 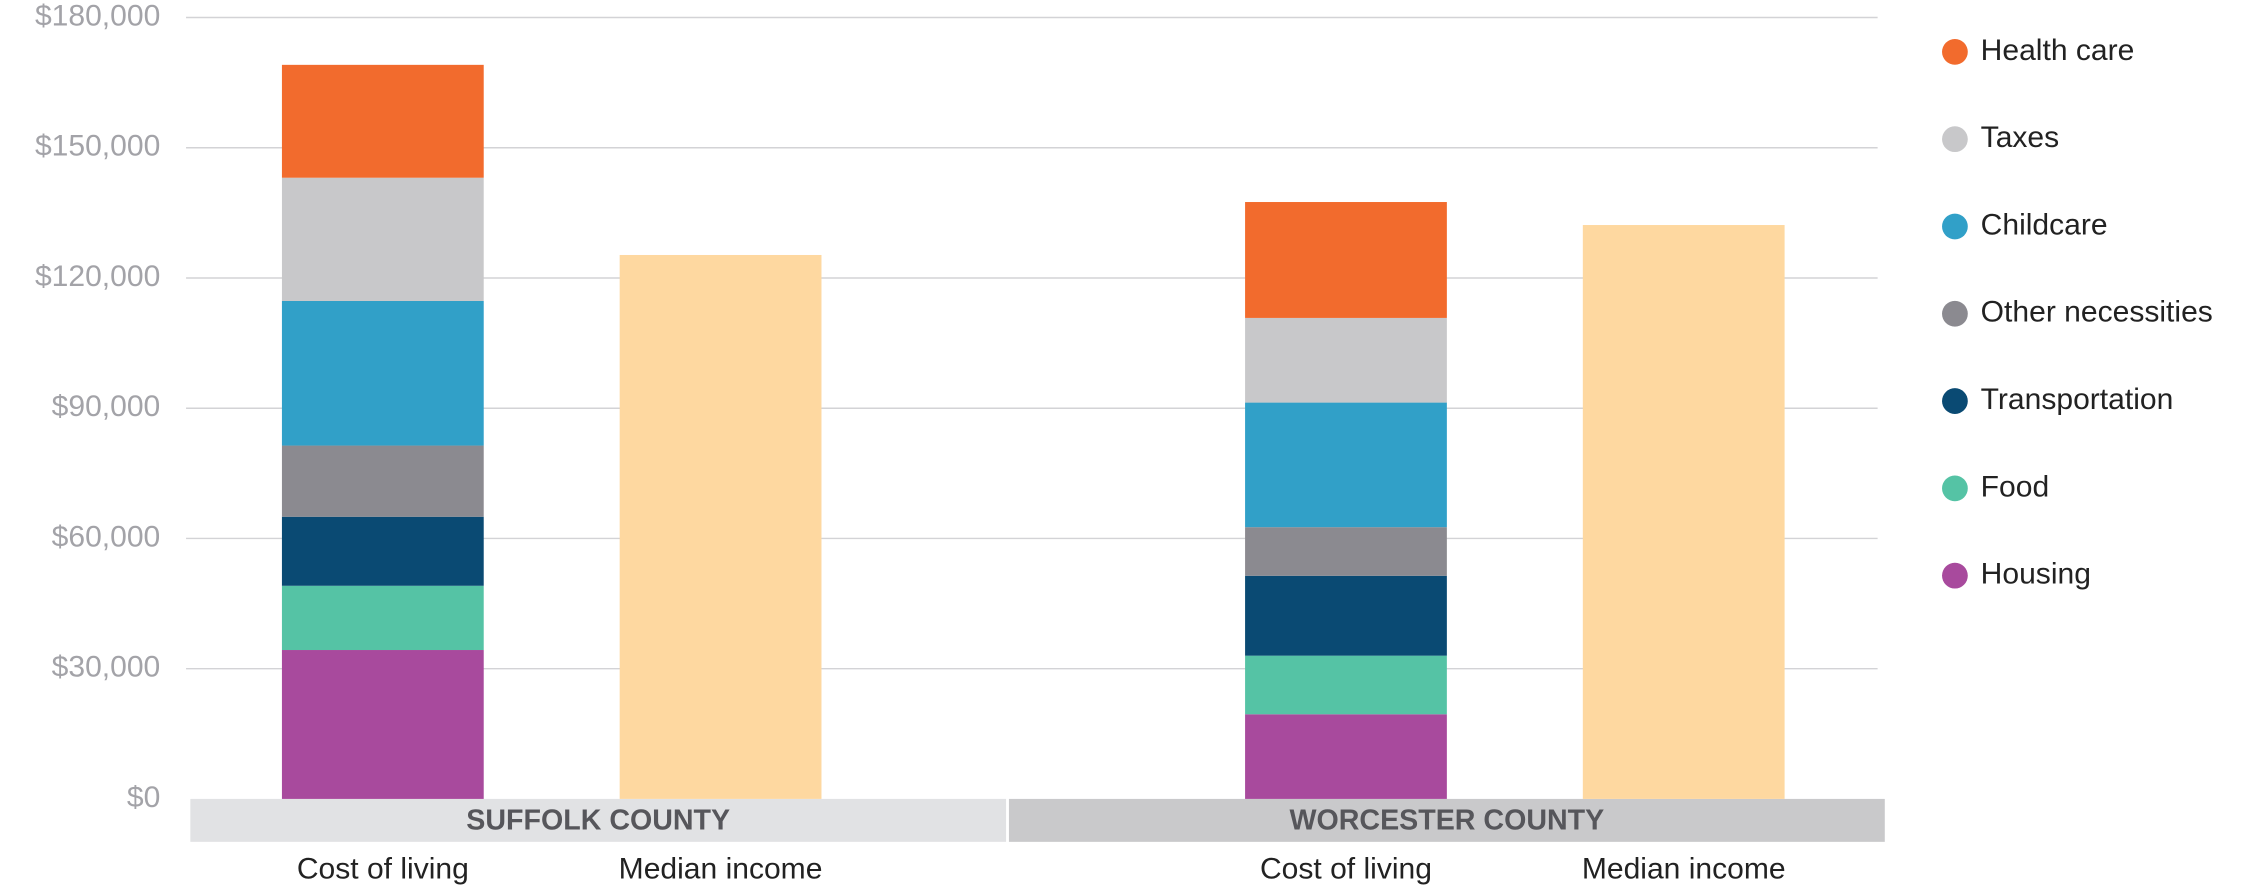 I want to click on y-tick-label: $90,000, so click(x=106, y=406).